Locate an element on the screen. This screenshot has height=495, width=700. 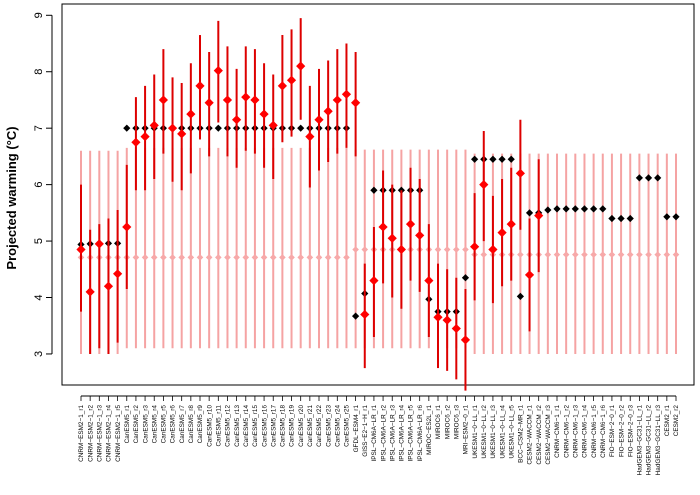
x-tick-label: MIROC−ES2L_r1 is located at coordinates (429, 430).